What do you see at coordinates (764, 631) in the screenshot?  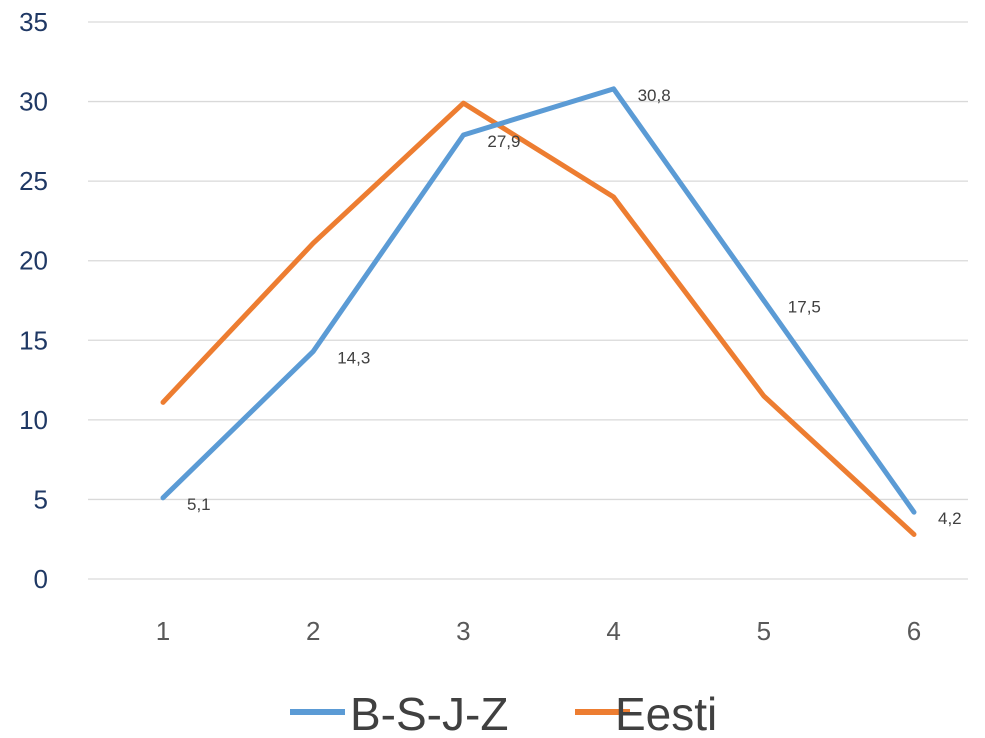 I see `x-tick-label: 5` at bounding box center [764, 631].